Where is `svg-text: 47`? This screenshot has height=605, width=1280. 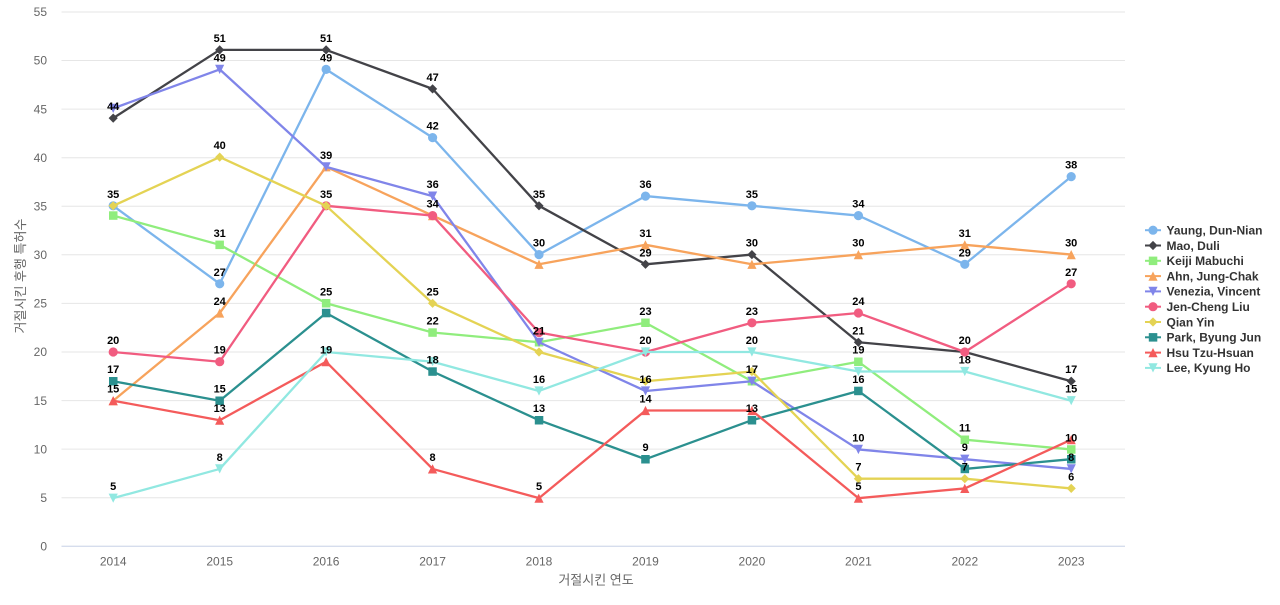 svg-text: 47 is located at coordinates (432, 78).